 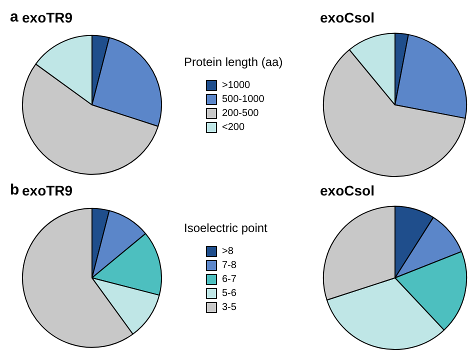 I want to click on legend-label: 500-1000, so click(x=243, y=99).